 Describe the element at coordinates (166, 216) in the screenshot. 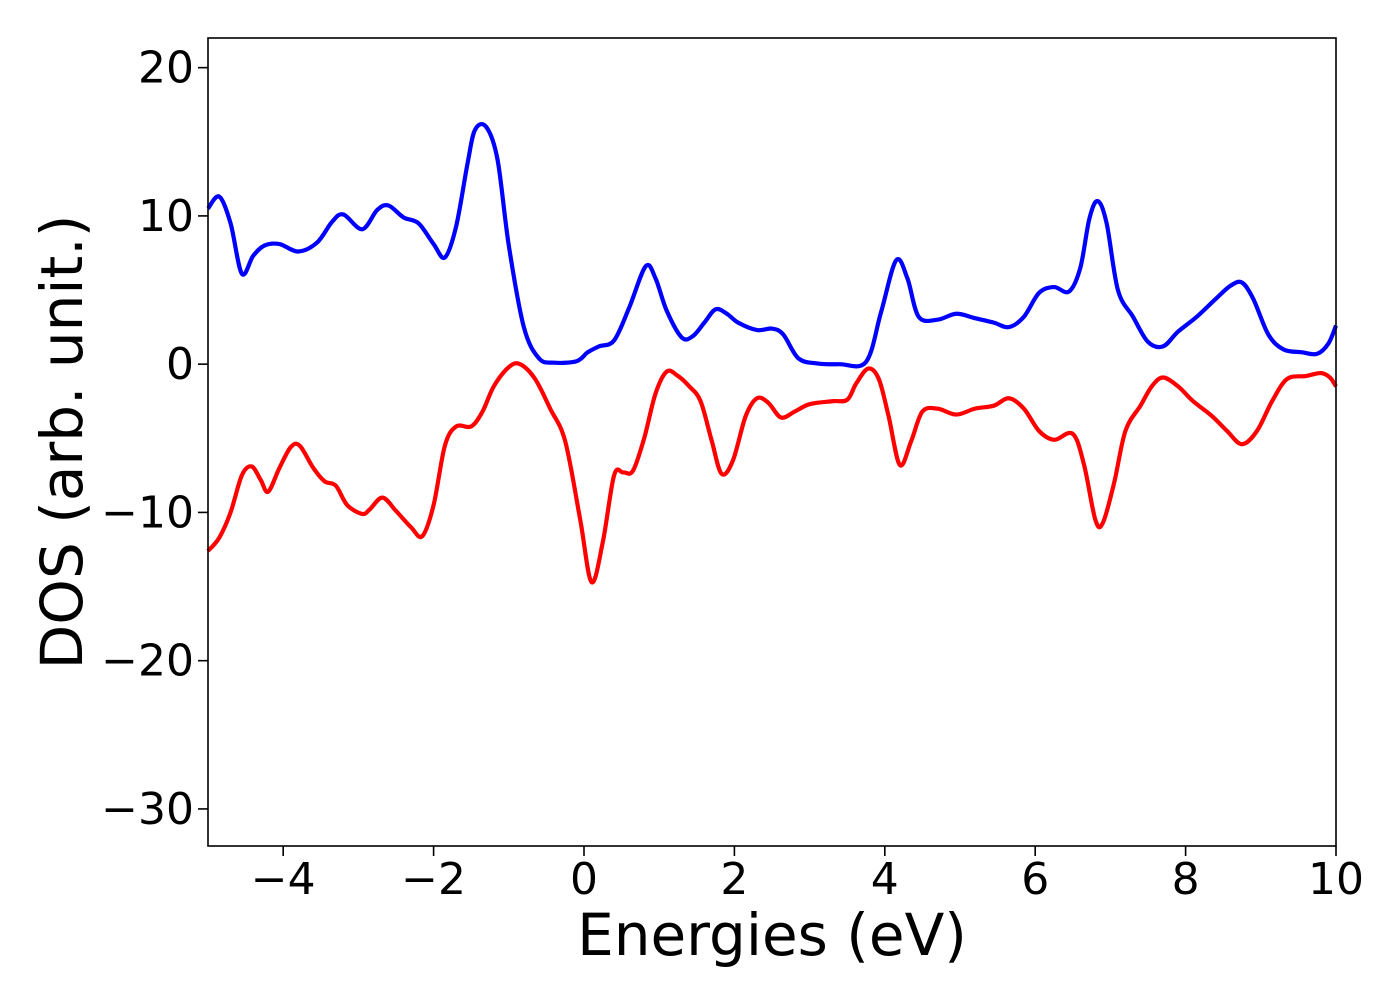

I see `y-tick-label: 10` at that location.